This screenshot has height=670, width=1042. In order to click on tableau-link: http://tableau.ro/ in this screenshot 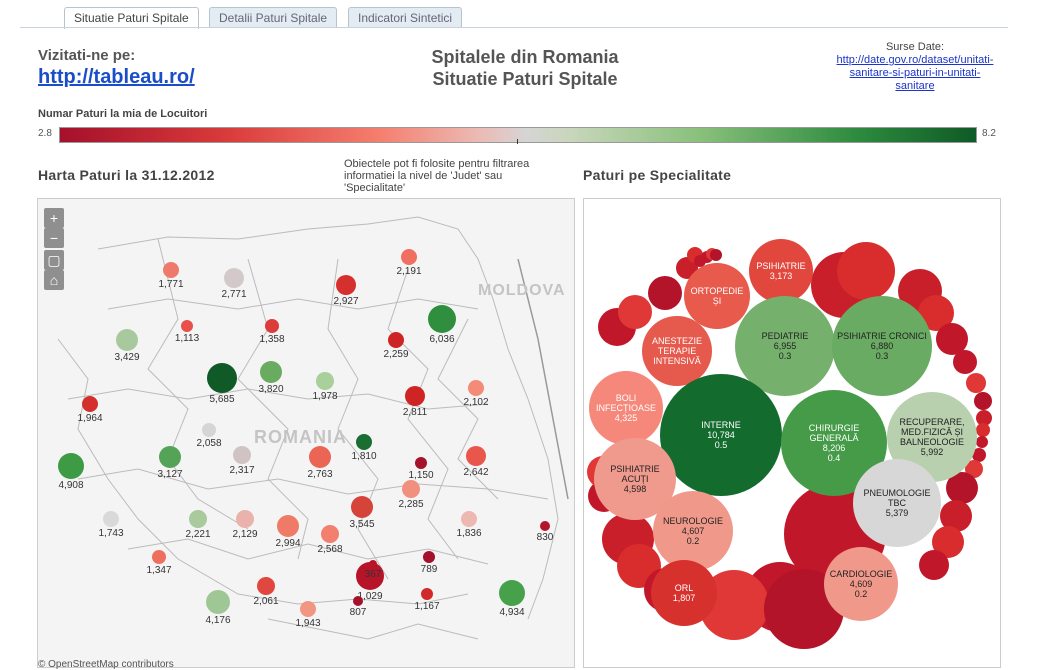, I will do `click(116, 77)`.